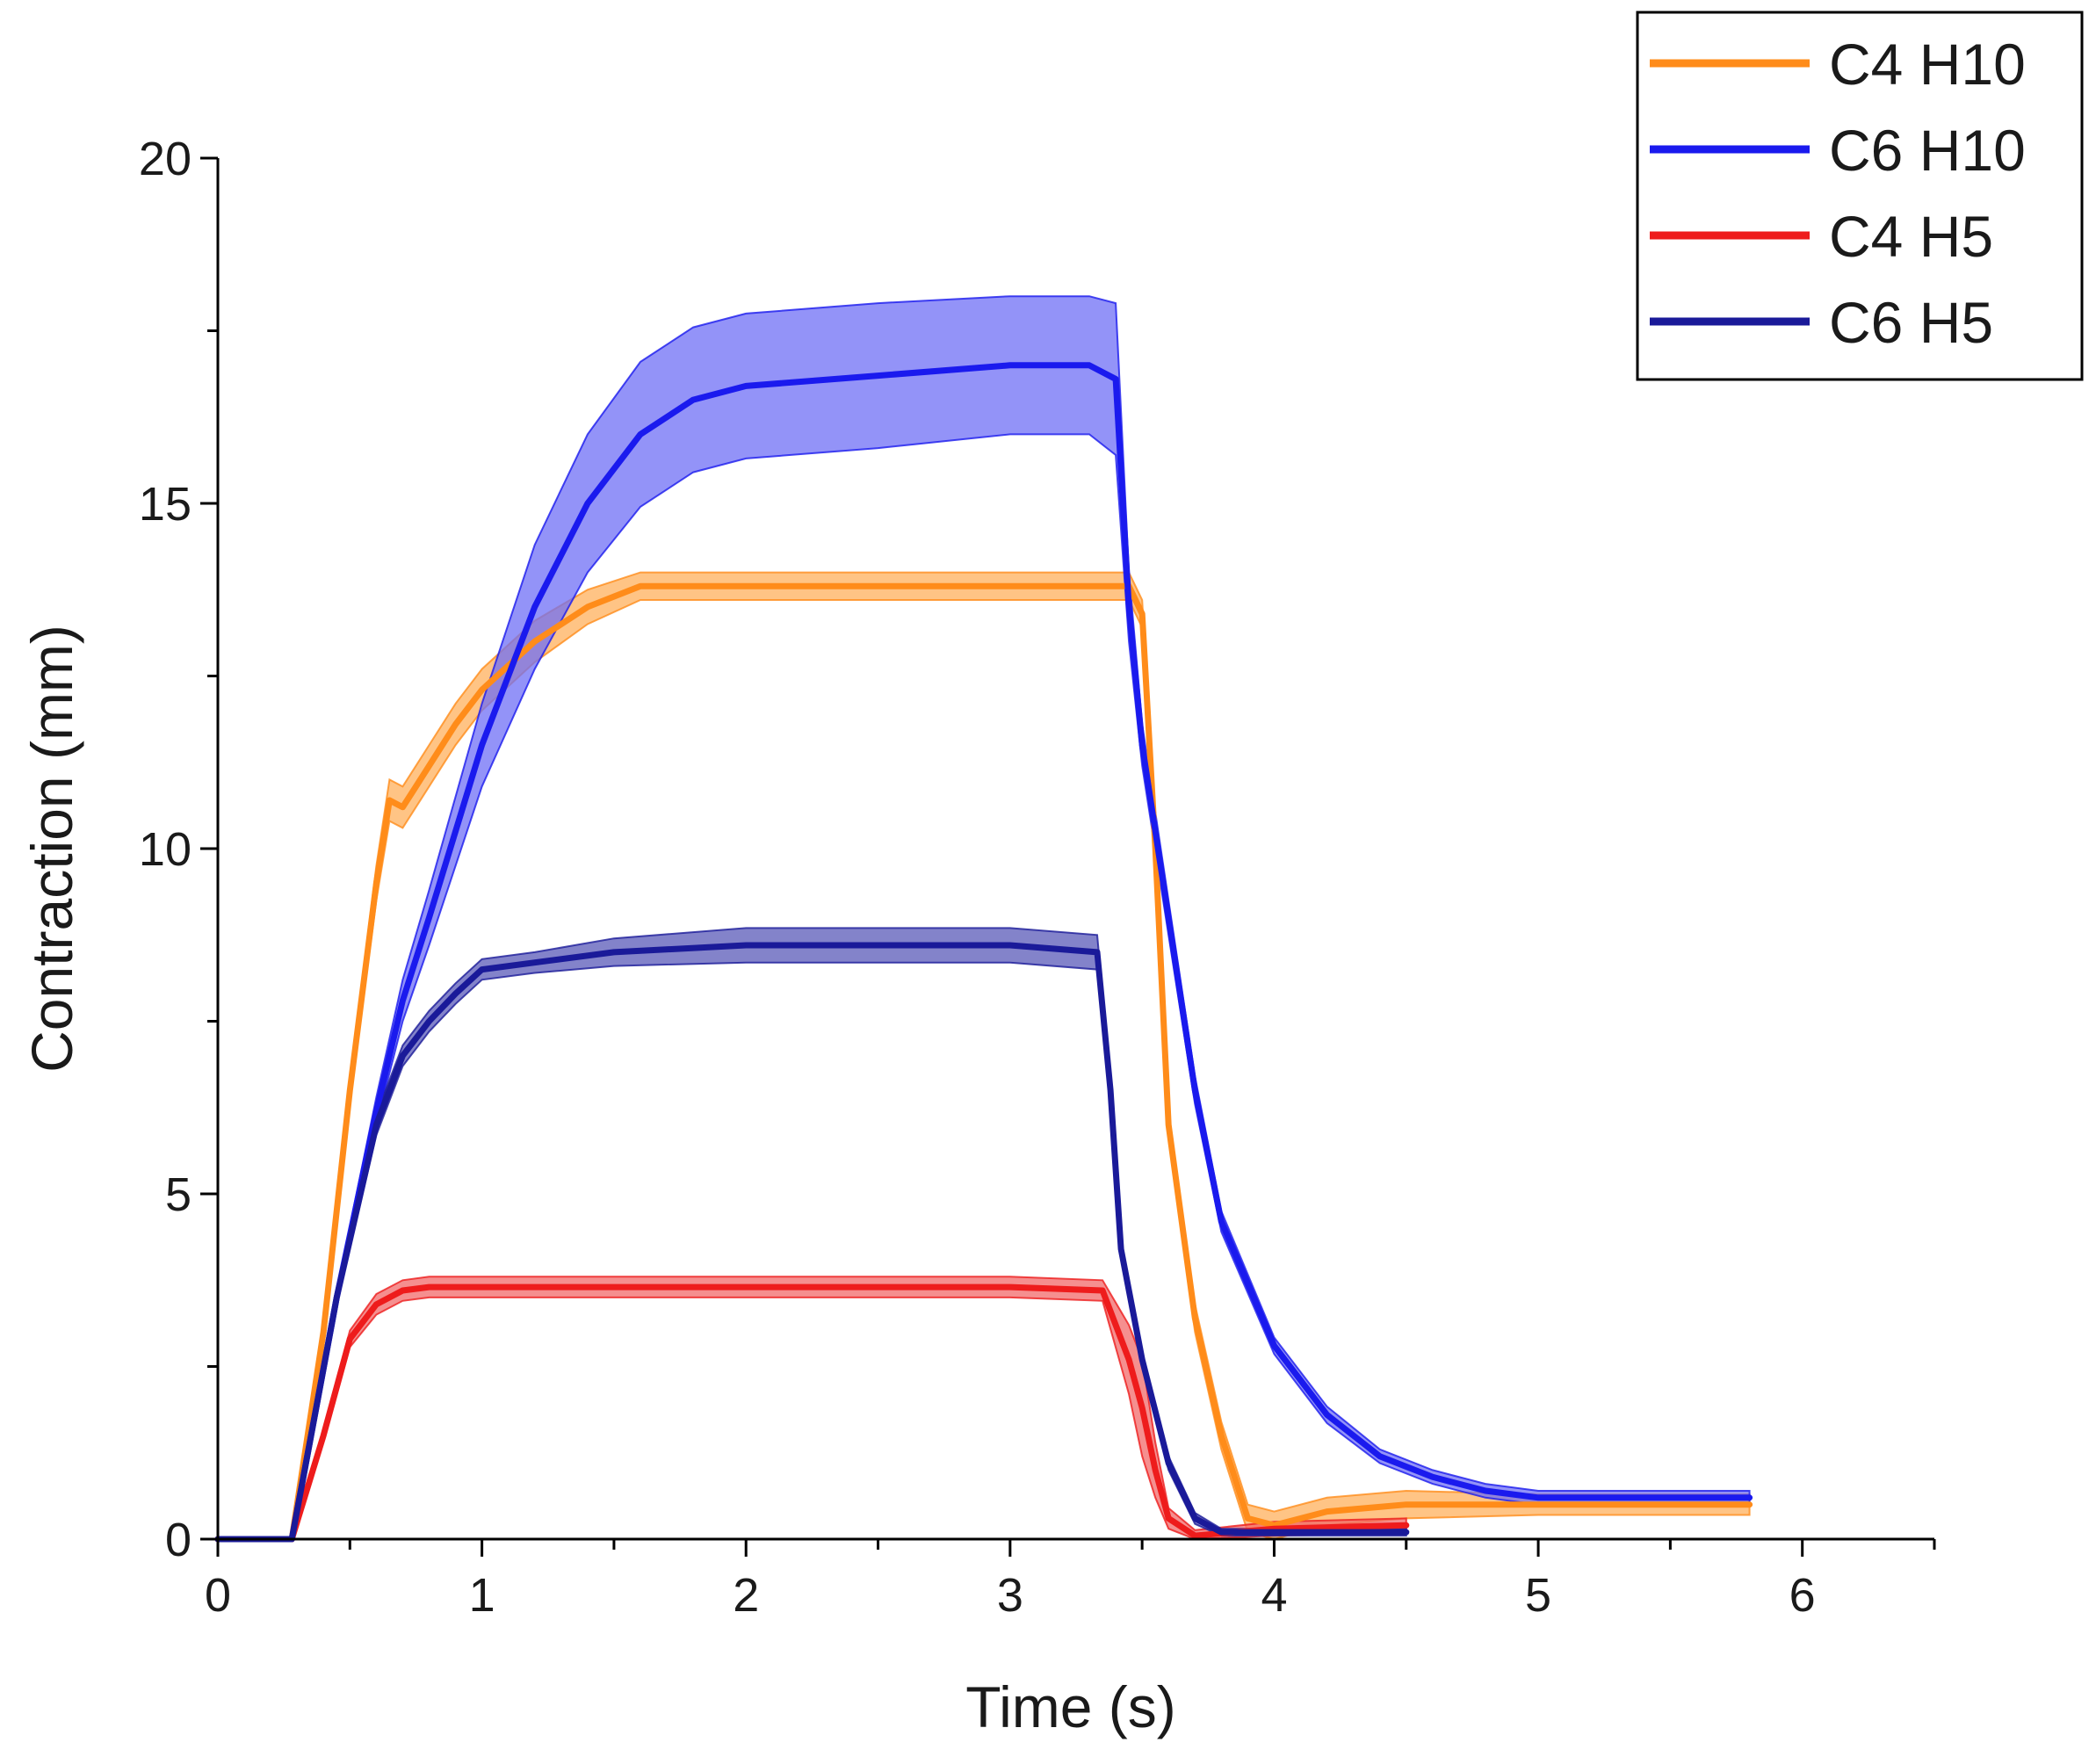  What do you see at coordinates (51, 849) in the screenshot?
I see `y-axis-title: Contraction (mm)` at bounding box center [51, 849].